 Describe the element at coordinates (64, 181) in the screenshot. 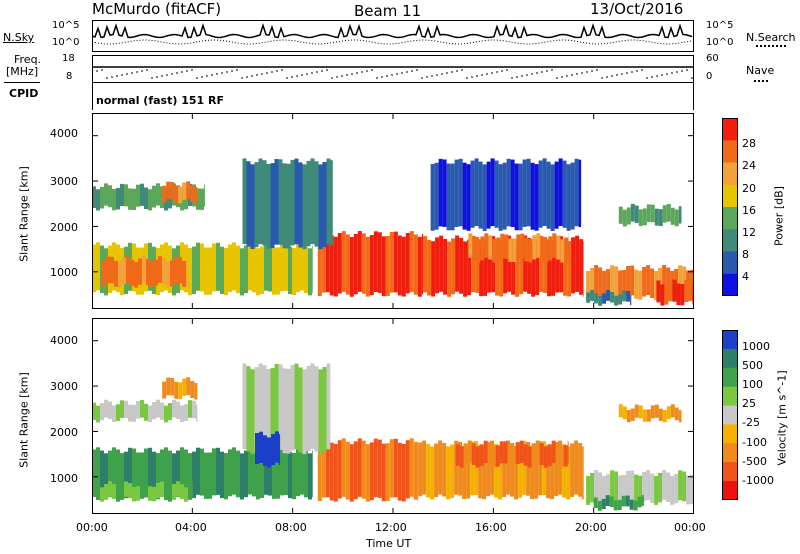

I see `power-ytick-3000: 3000` at that location.